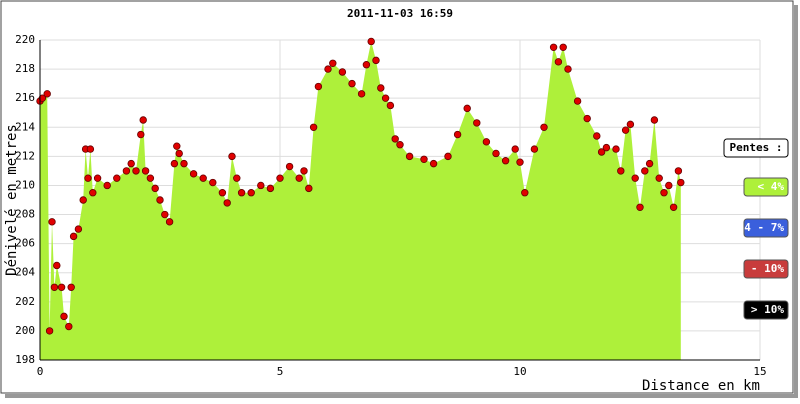 This screenshot has width=800, height=404. Describe the element at coordinates (25, 39) in the screenshot. I see `y-tick-label: 220` at that location.